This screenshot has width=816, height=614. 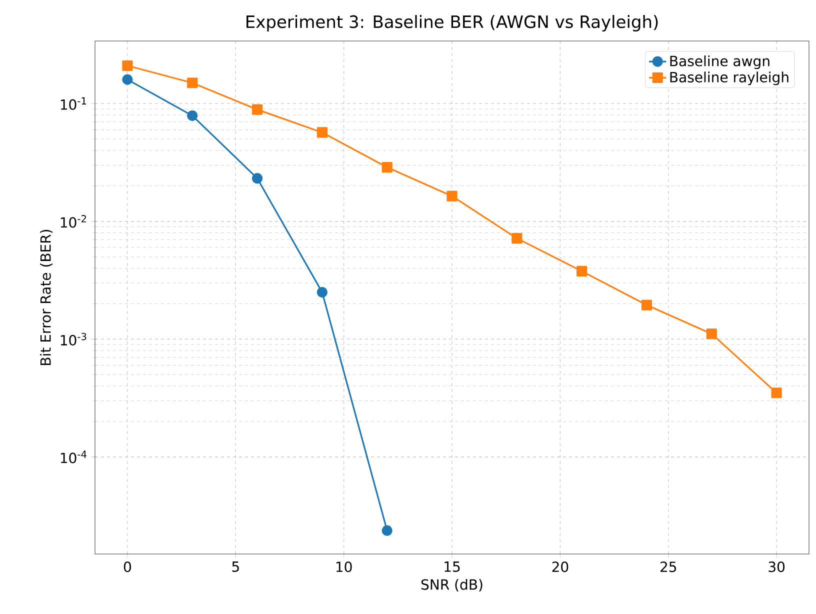 What do you see at coordinates (776, 567) in the screenshot?
I see `x-tick-label: 30` at bounding box center [776, 567].